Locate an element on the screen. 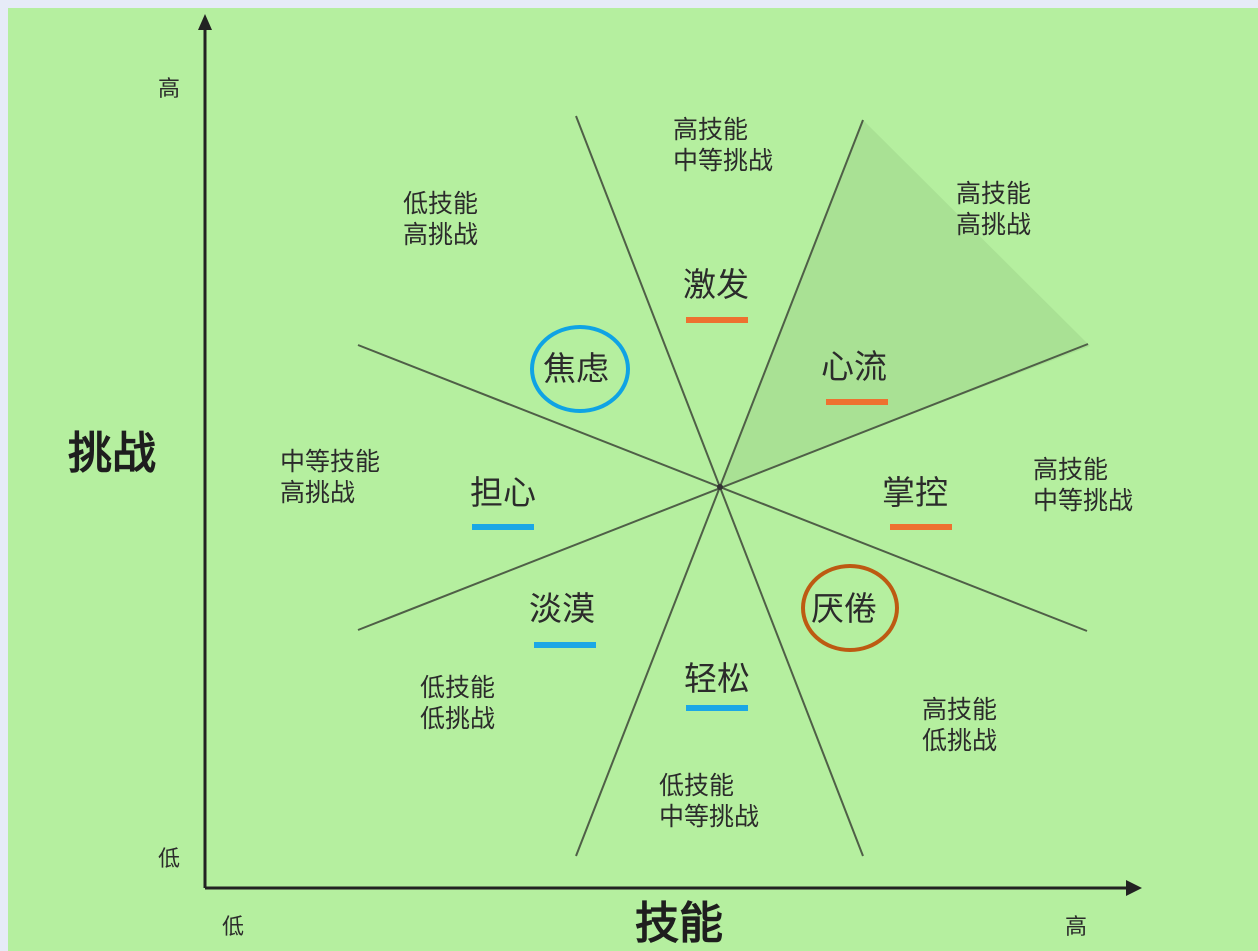  region-upper-left-line1: 低技能 is located at coordinates (441, 203).